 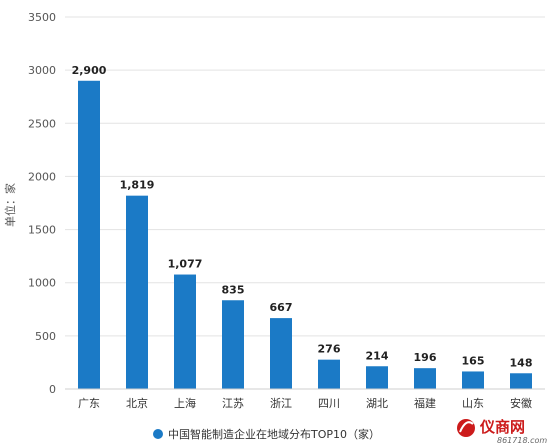 I want to click on x-tick-label: 安徽, so click(x=521, y=403).